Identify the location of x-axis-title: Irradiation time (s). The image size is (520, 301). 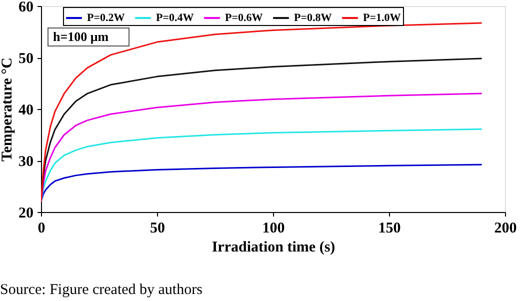
(274, 248).